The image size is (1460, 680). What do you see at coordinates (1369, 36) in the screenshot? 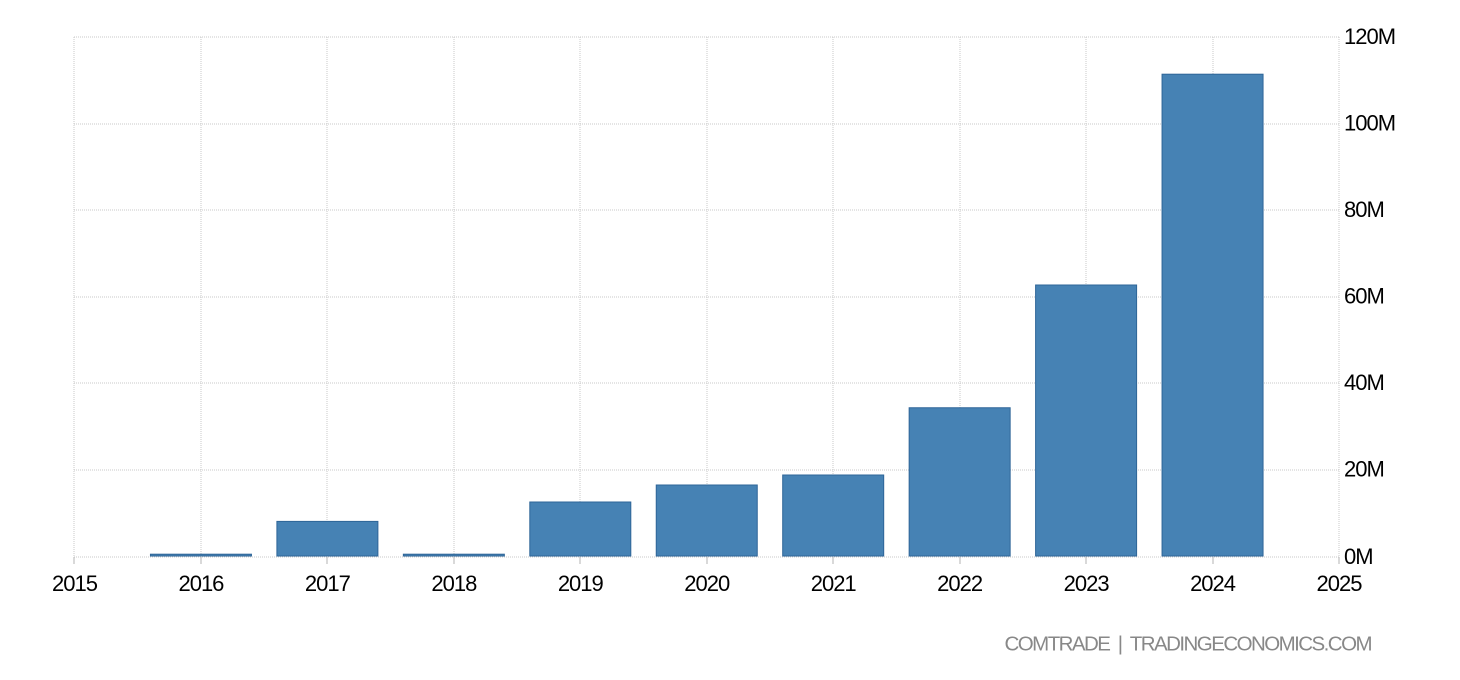
I see `svg-text: 120M` at bounding box center [1369, 36].